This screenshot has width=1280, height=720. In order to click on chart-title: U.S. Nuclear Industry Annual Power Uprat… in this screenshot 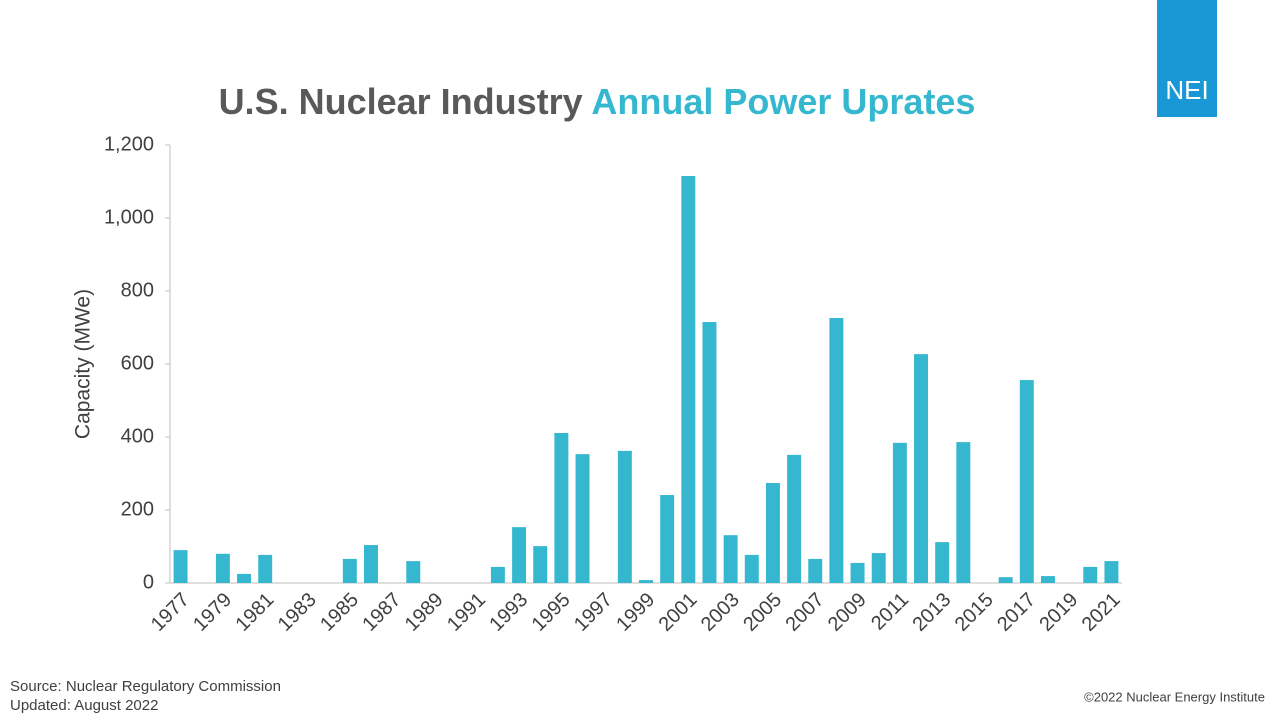, I will do `click(597, 101)`.